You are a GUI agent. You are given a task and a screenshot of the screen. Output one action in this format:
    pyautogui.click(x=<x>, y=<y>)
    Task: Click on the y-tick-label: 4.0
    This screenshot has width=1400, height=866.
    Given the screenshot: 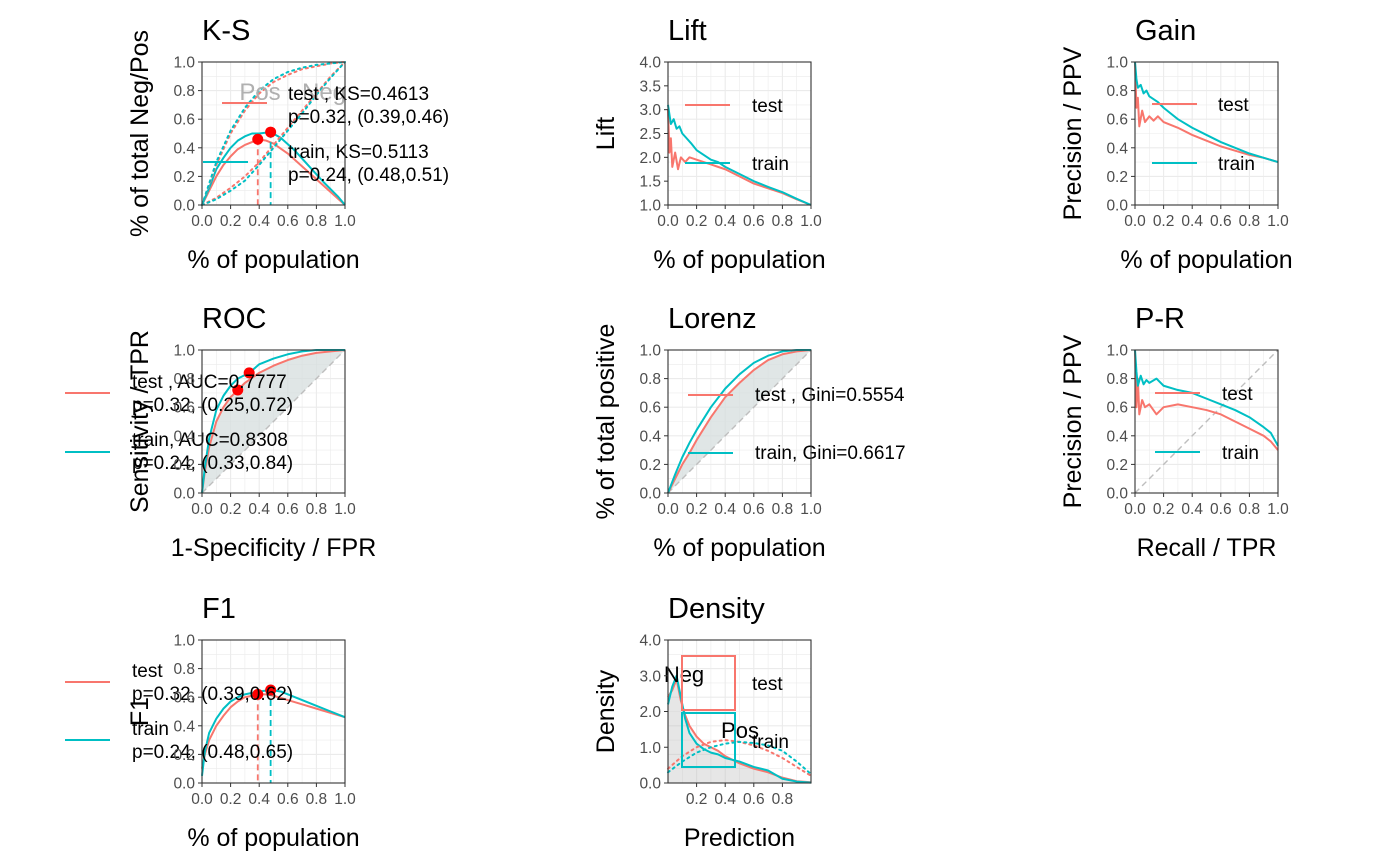 What is the action you would take?
    pyautogui.click(x=650, y=641)
    